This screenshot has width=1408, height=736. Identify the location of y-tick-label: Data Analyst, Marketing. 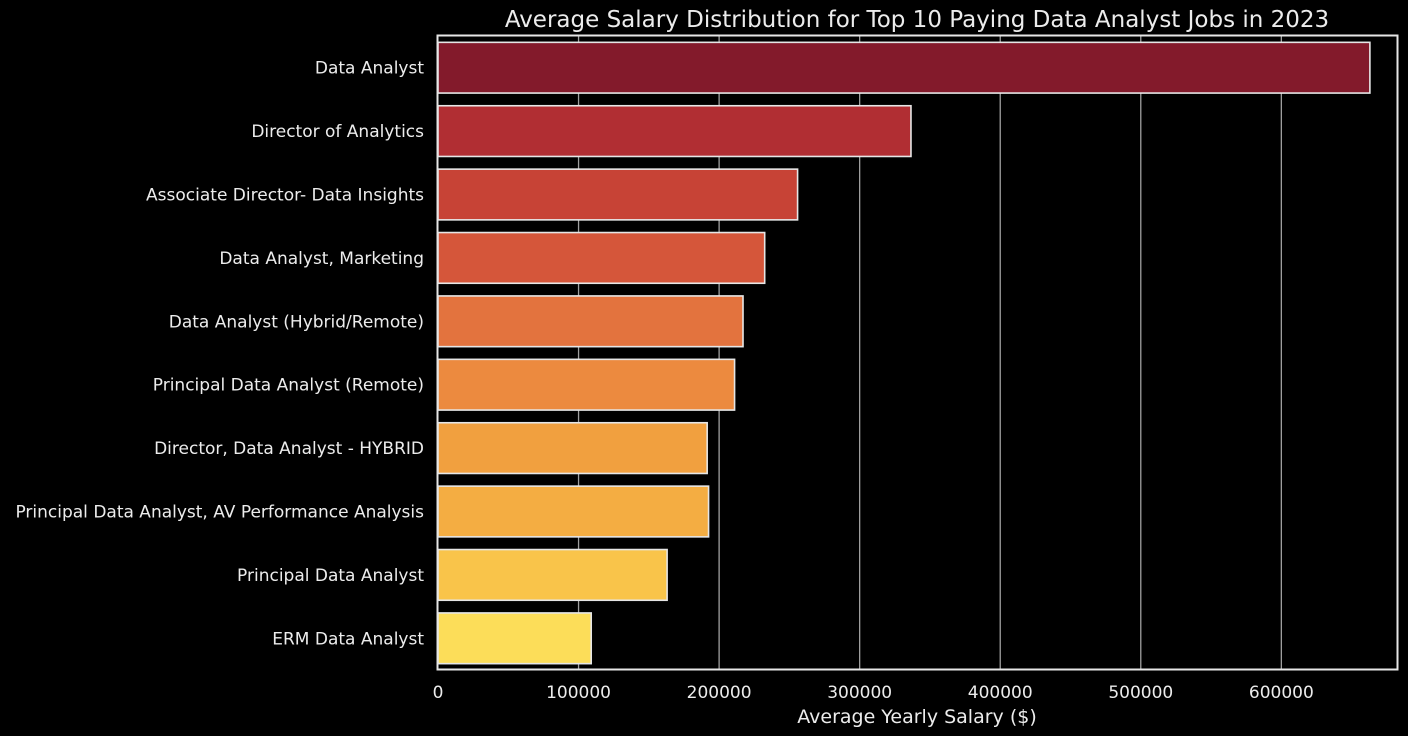
(321, 259).